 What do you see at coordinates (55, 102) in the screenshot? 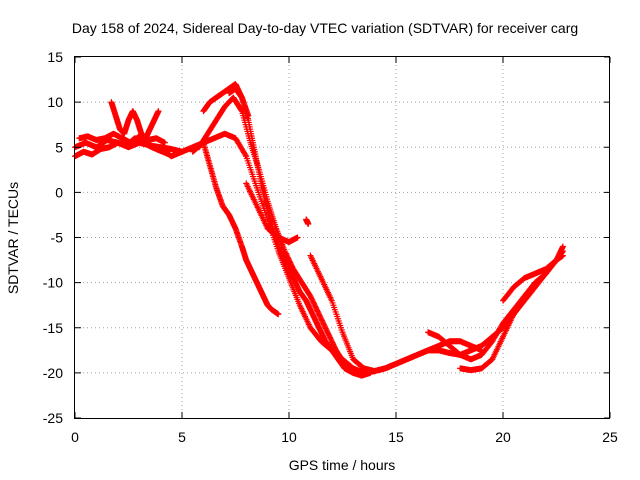
I see `y-tick-label: 10` at bounding box center [55, 102].